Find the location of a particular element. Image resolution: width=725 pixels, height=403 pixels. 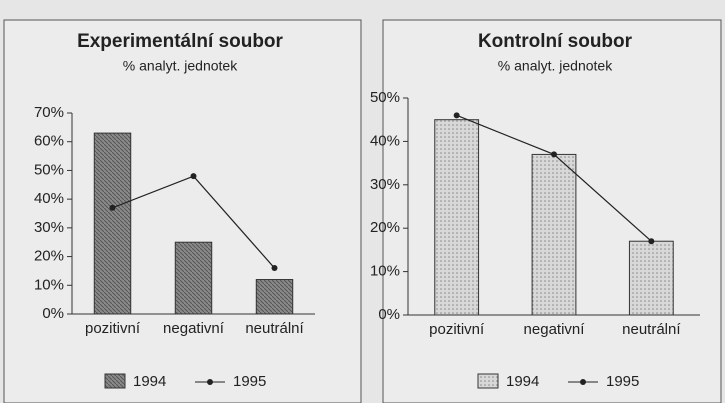

y-tick-label: 70% is located at coordinates (49, 112).